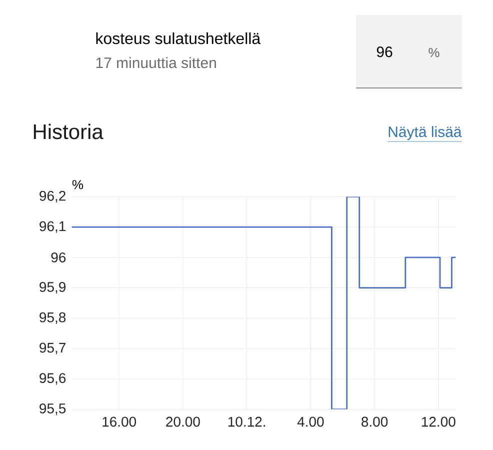  What do you see at coordinates (53, 318) in the screenshot?
I see `y-tick-label: 95,8` at bounding box center [53, 318].